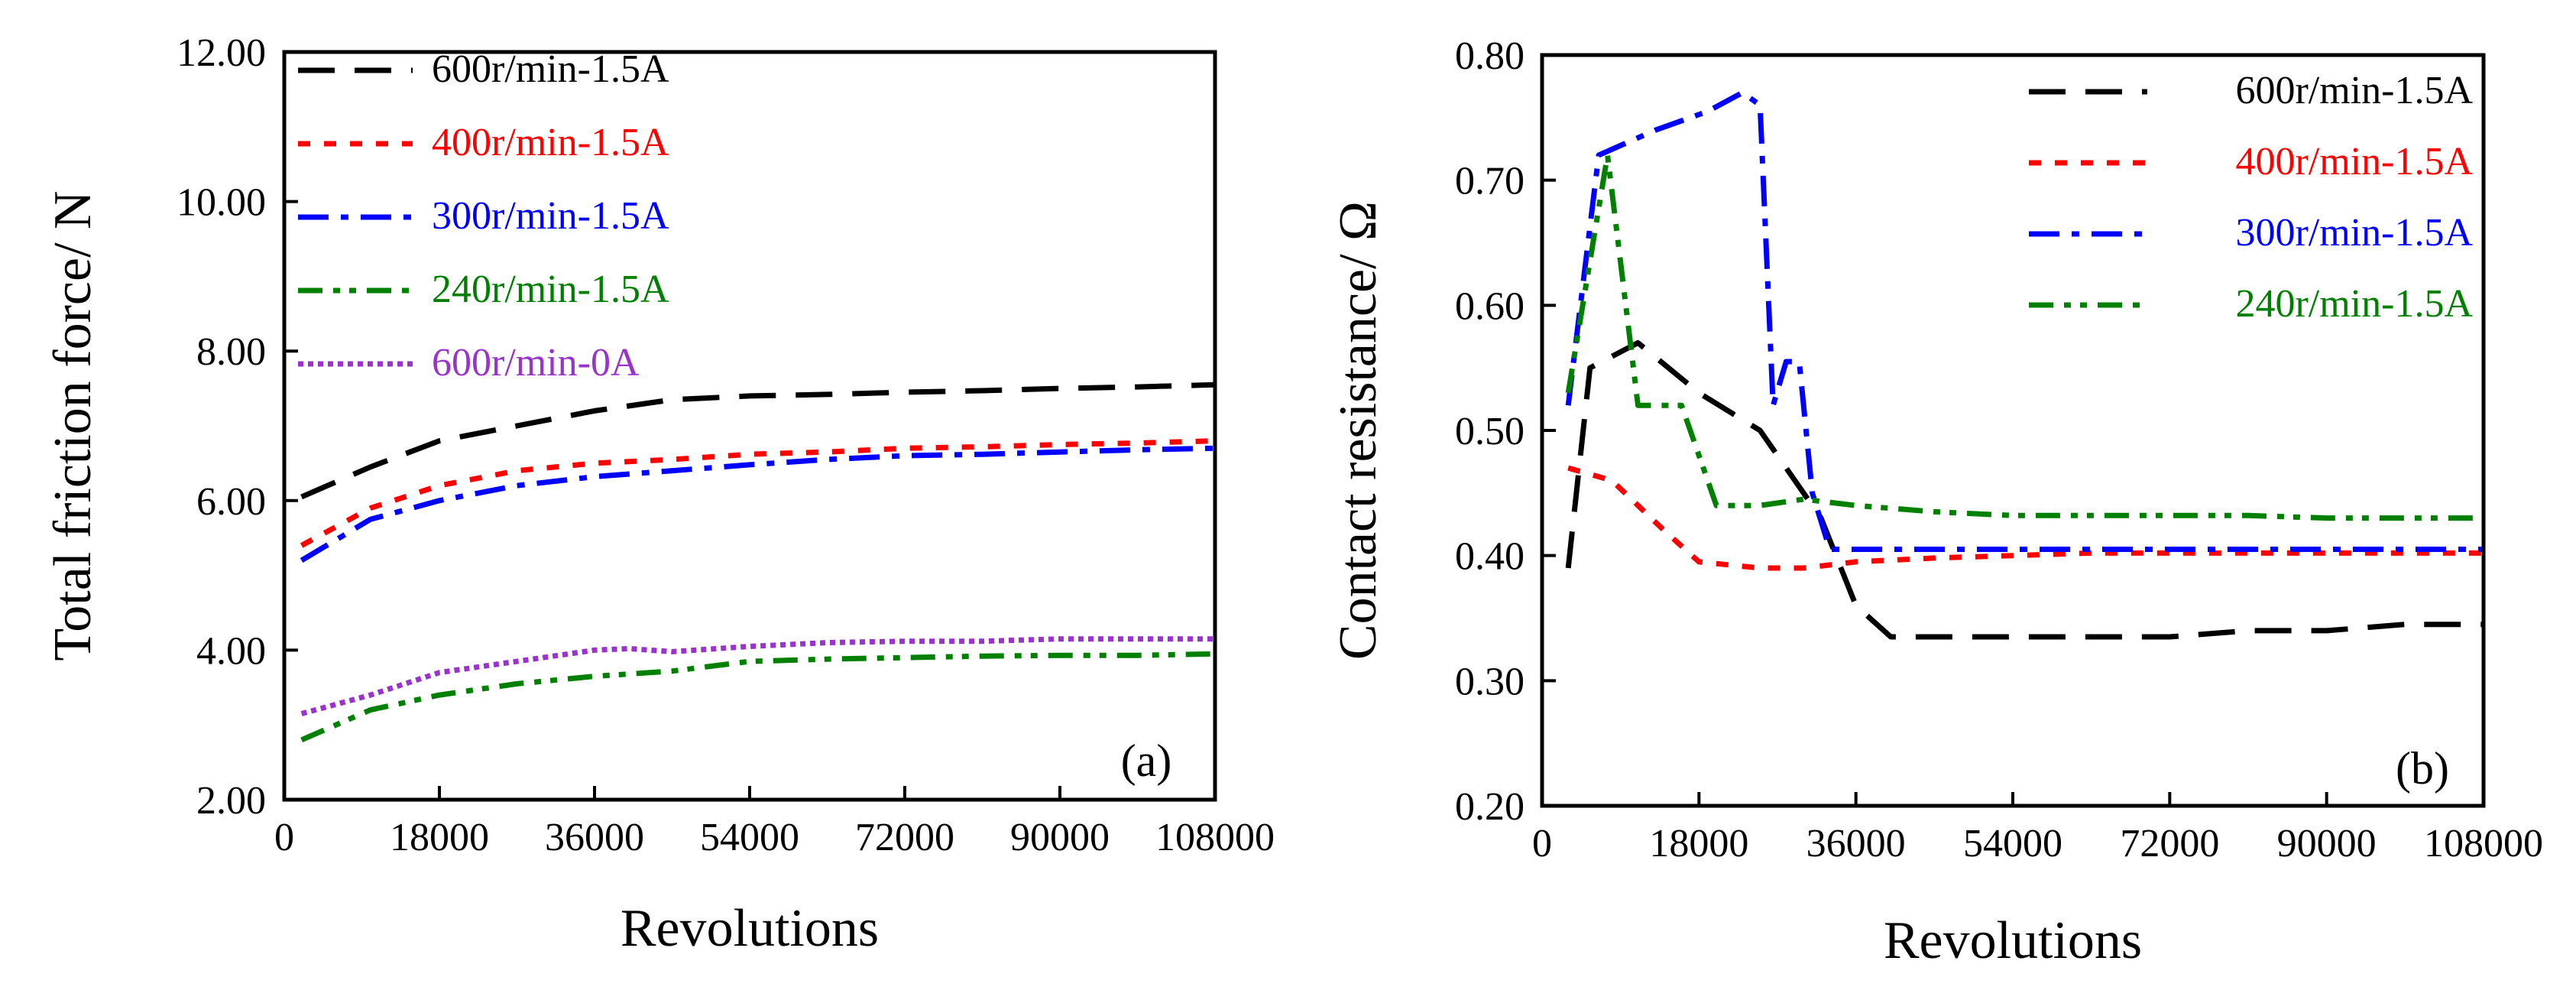 Image resolution: width=2576 pixels, height=987 pixels. What do you see at coordinates (2327, 843) in the screenshot?
I see `x-tick-label-b: 90000` at bounding box center [2327, 843].